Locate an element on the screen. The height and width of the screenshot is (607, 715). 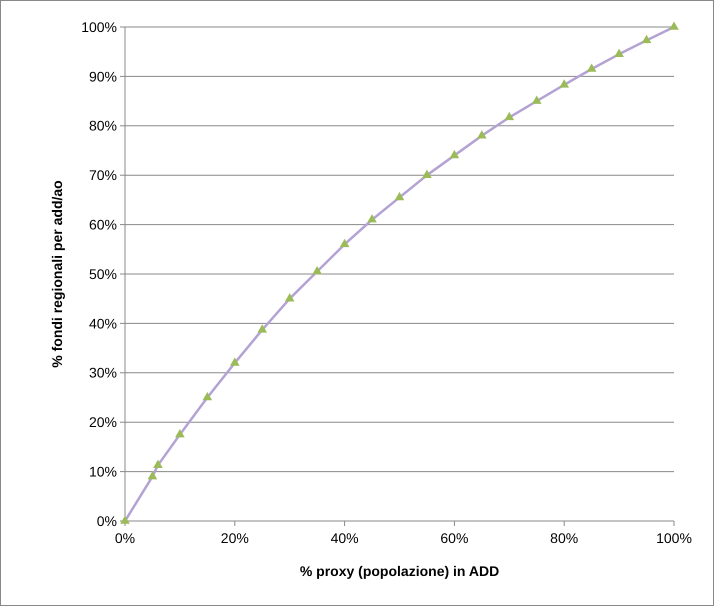
y-tick-label: 20% is located at coordinates (102, 422).